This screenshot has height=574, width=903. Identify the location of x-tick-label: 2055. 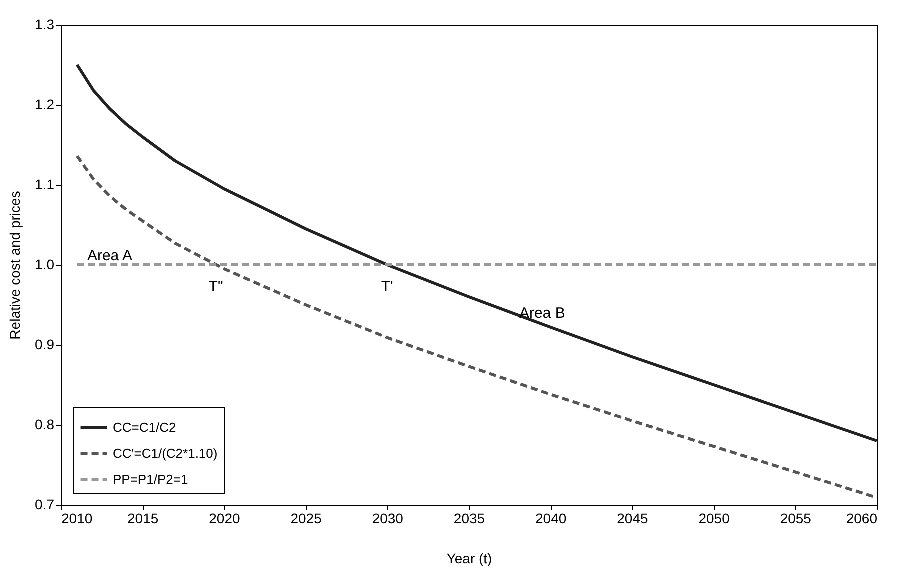
(796, 518).